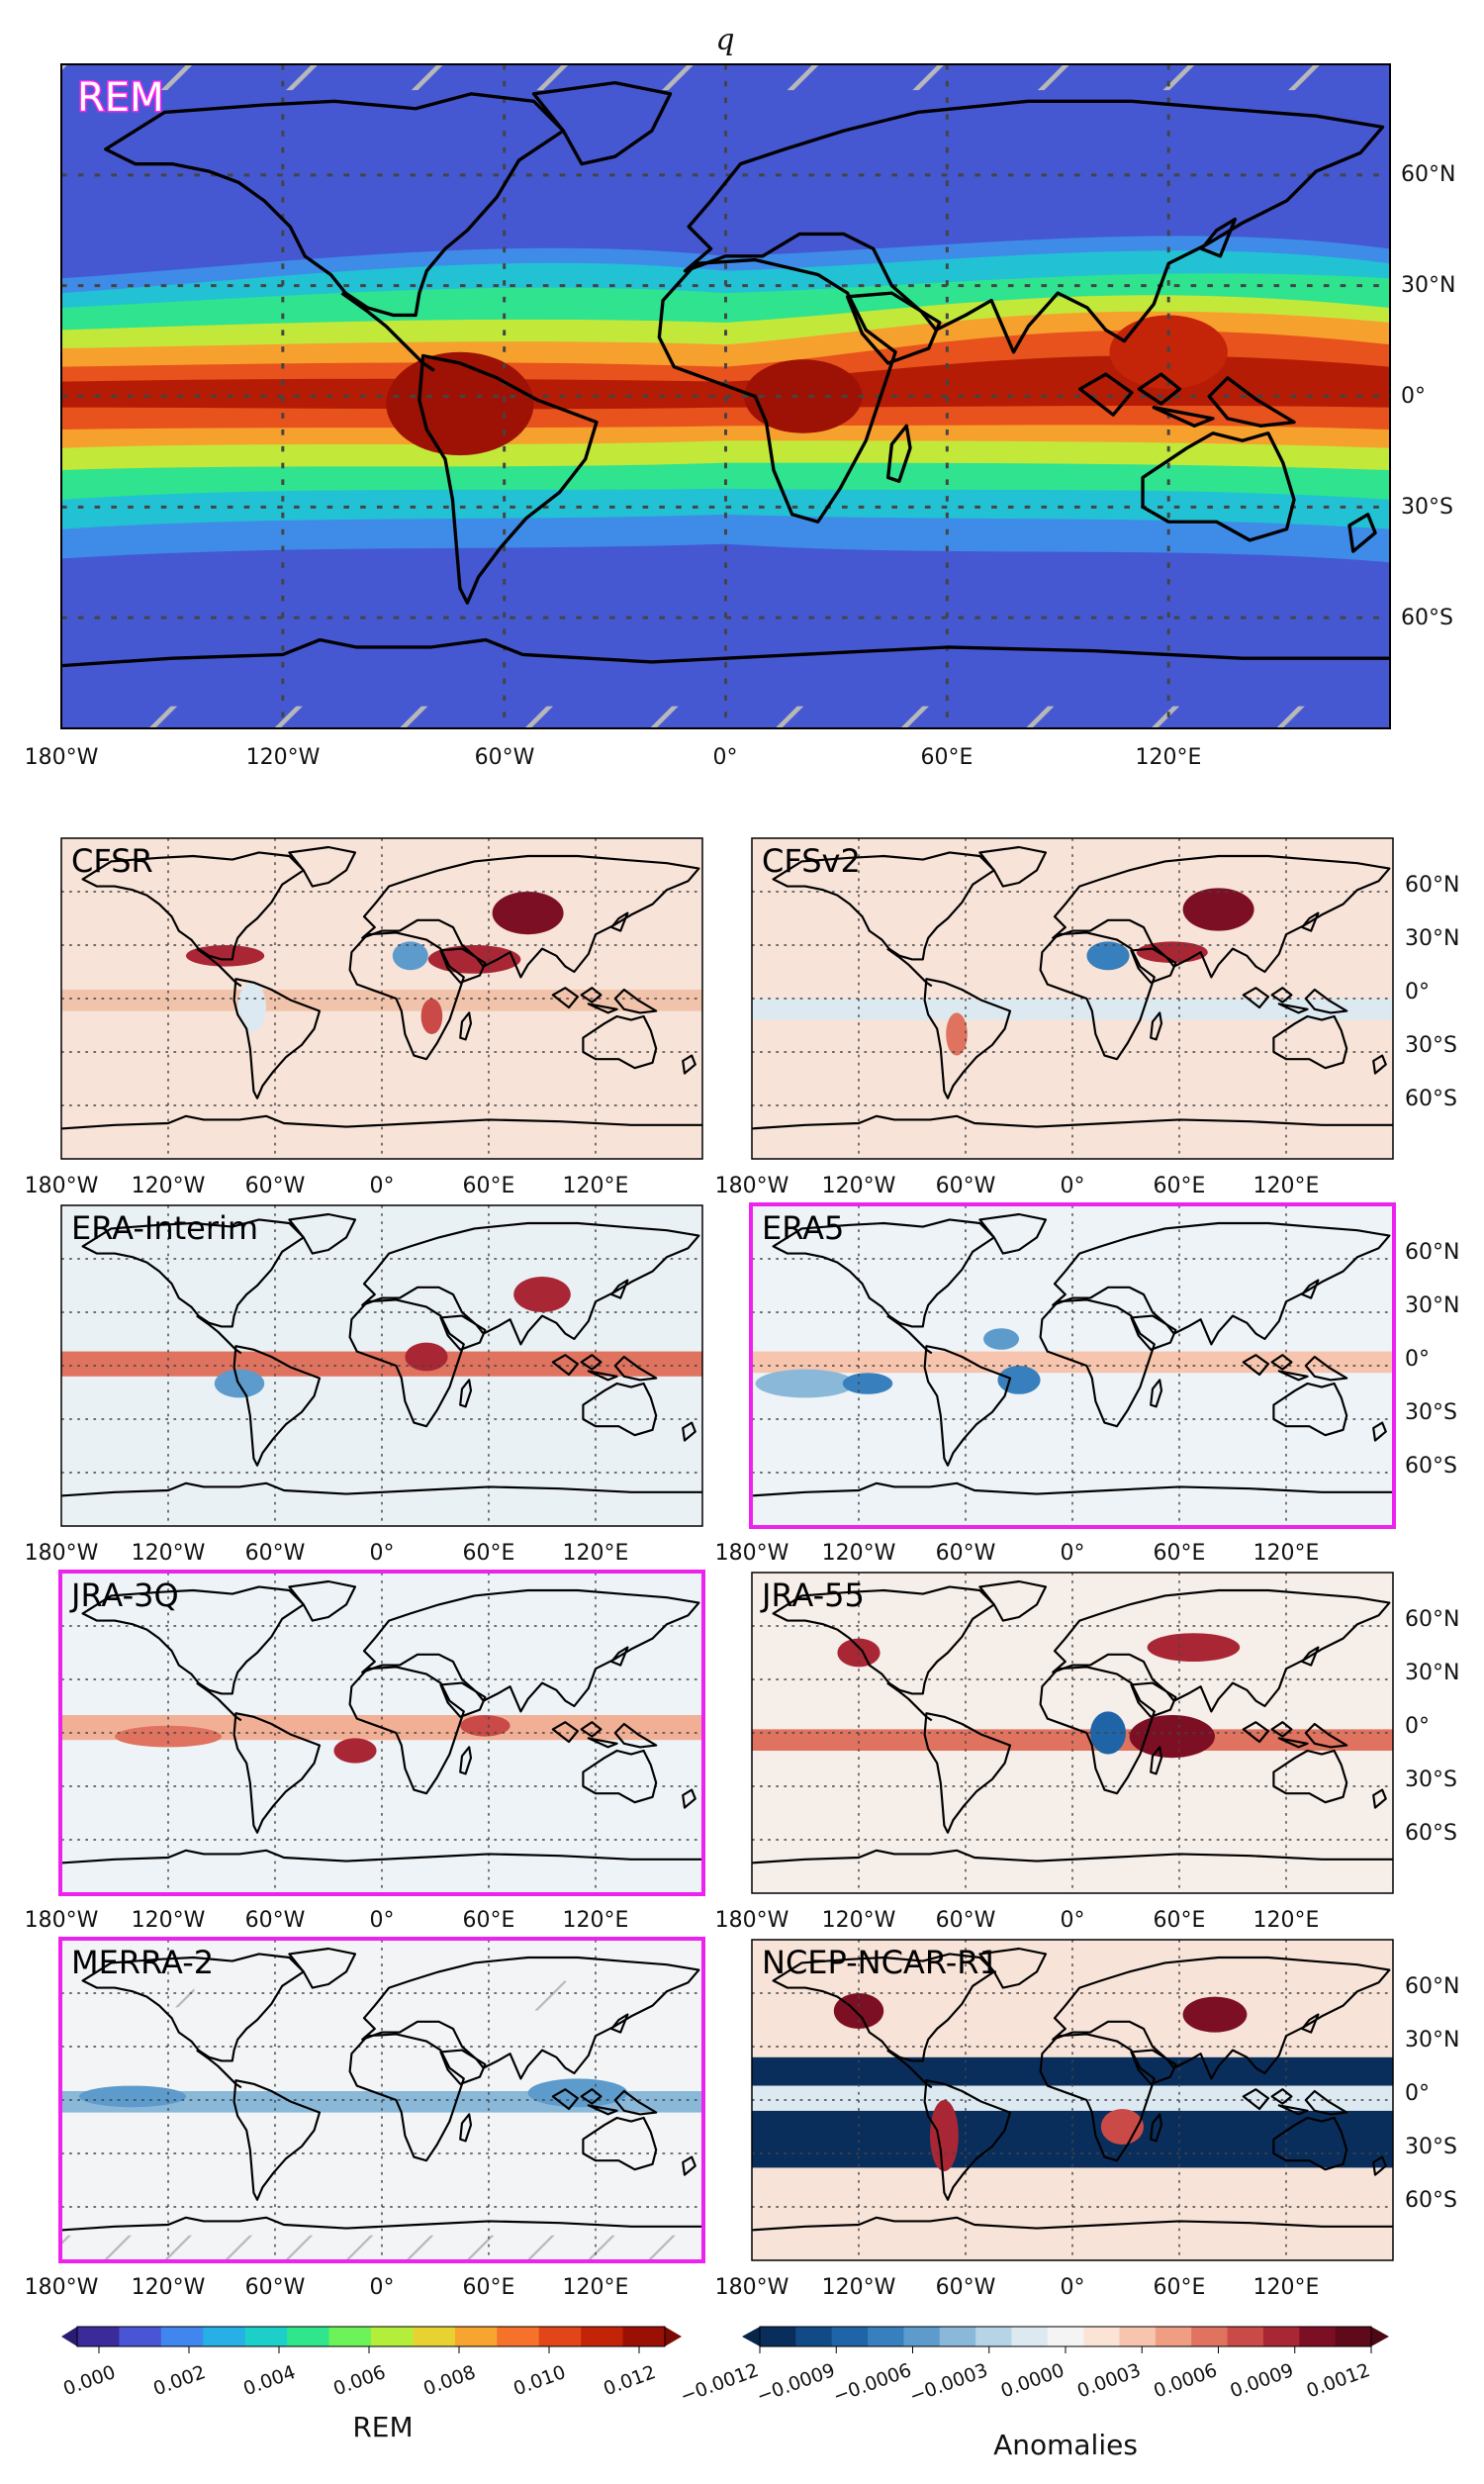  What do you see at coordinates (630, 2381) in the screenshot?
I see `rem-tick-label: 0.012` at bounding box center [630, 2381].